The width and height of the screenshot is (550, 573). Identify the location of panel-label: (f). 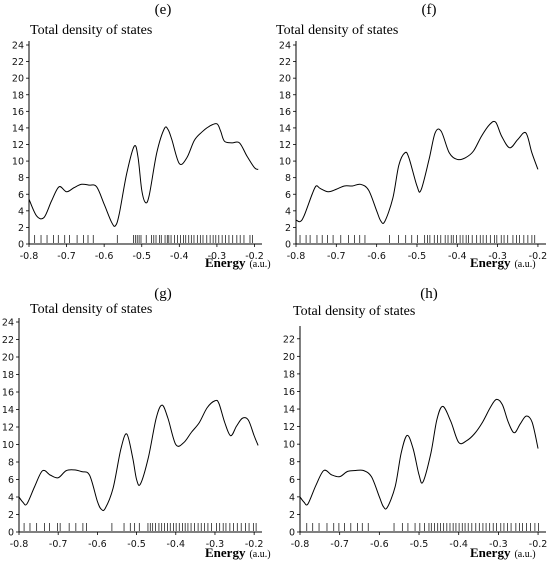
(429, 10).